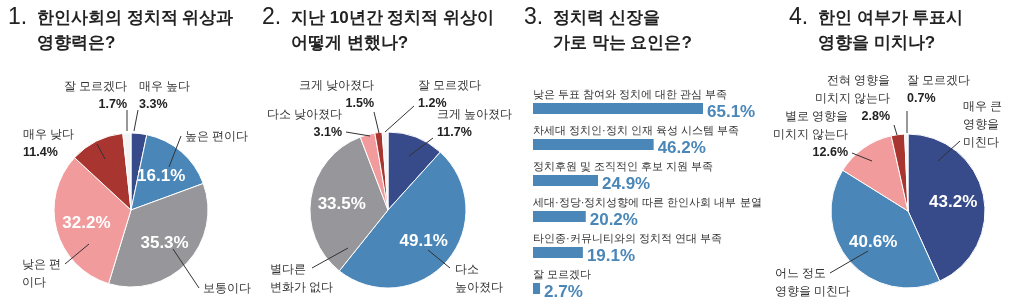 Image resolution: width=1011 pixels, height=304 pixels. I want to click on data-label: 24.9%, so click(626, 183).